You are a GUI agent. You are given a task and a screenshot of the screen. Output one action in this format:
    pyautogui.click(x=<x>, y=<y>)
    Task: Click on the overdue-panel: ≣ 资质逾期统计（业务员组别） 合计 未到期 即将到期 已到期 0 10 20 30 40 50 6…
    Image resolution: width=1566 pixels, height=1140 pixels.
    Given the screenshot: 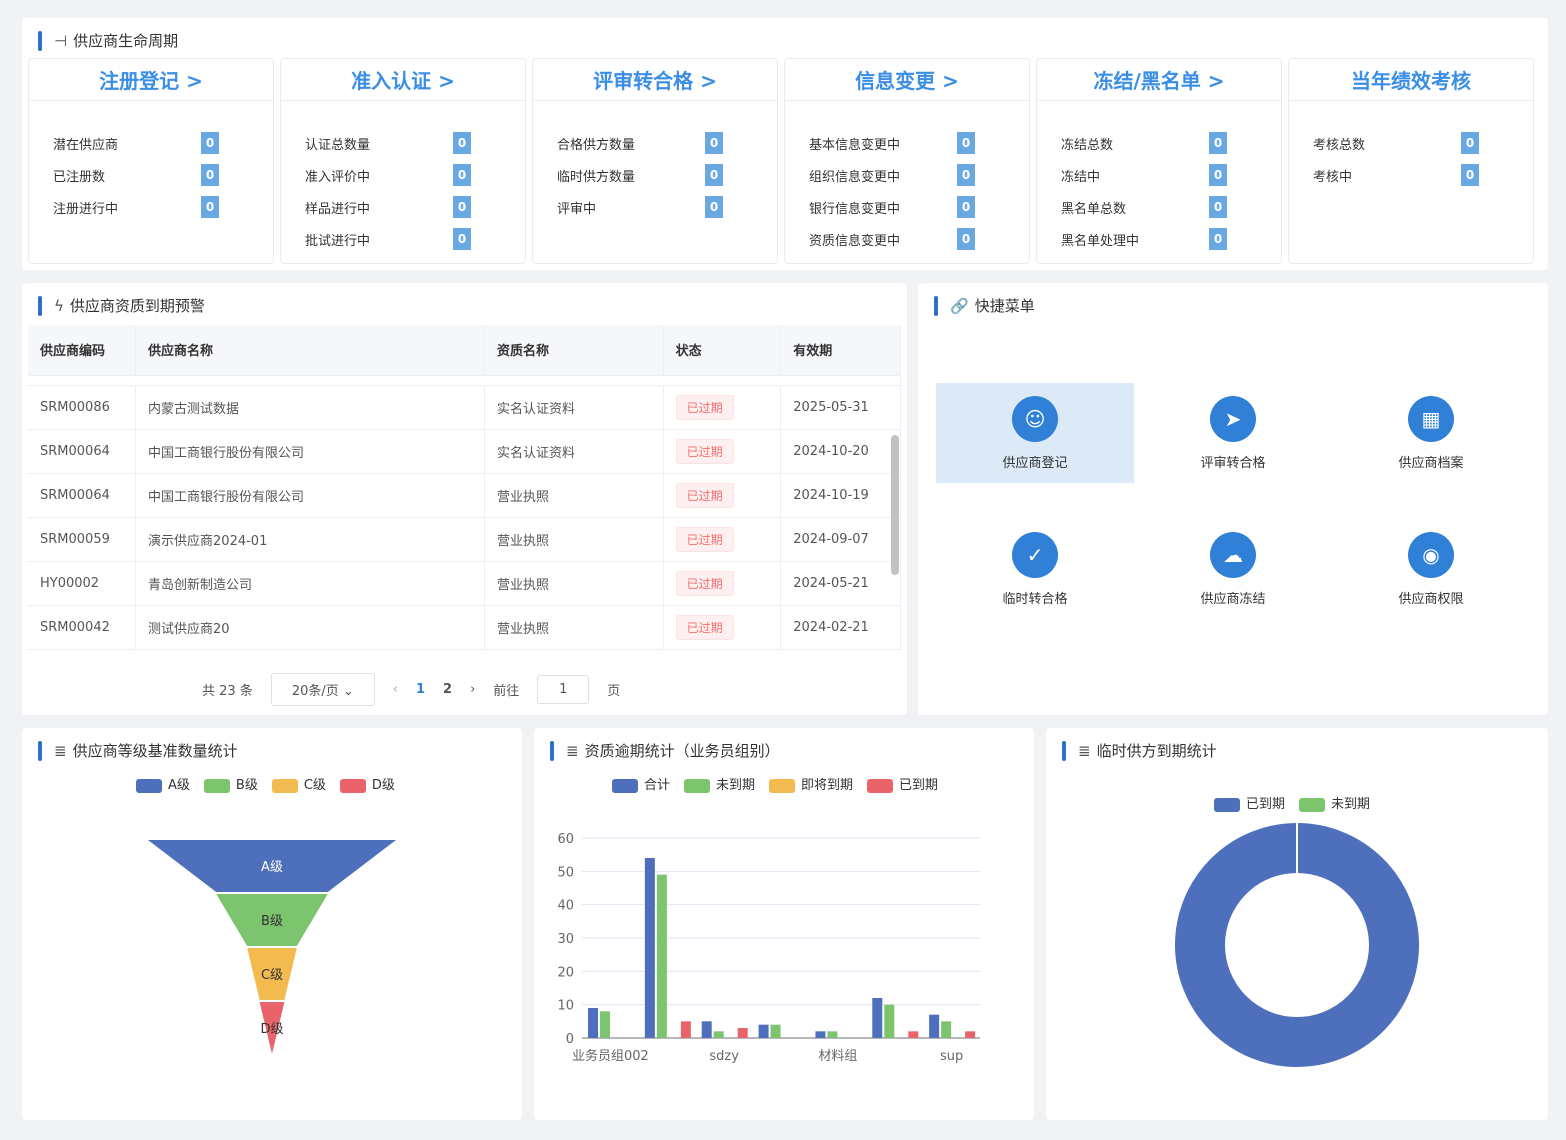 What is the action you would take?
    pyautogui.click(x=784, y=924)
    